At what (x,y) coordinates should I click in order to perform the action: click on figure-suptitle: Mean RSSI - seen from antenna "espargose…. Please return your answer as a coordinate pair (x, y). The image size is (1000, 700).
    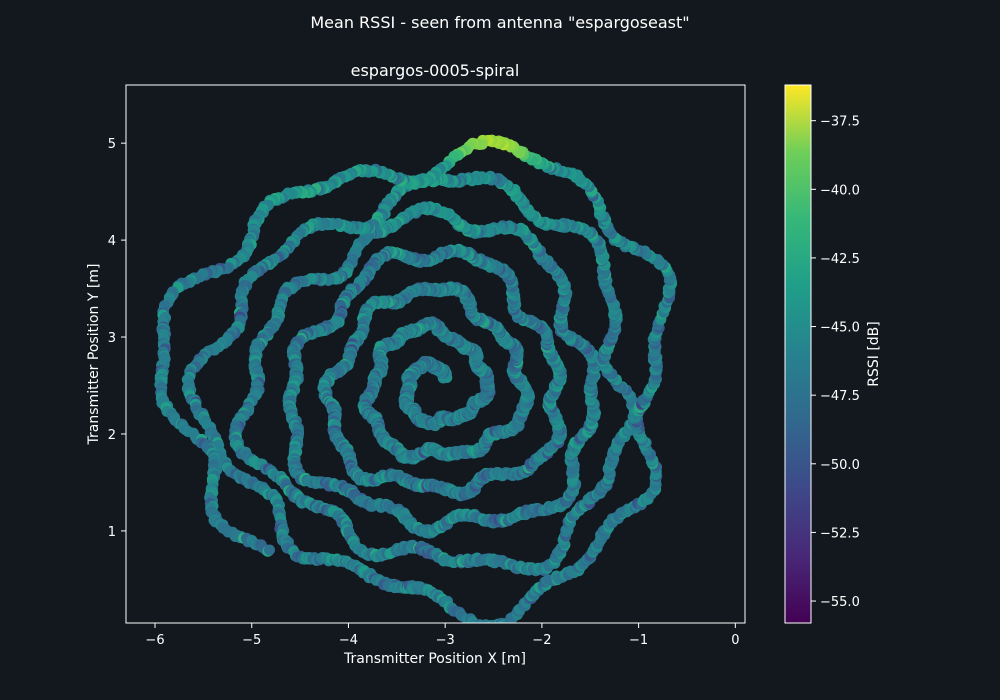
    Looking at the image, I should click on (499, 22).